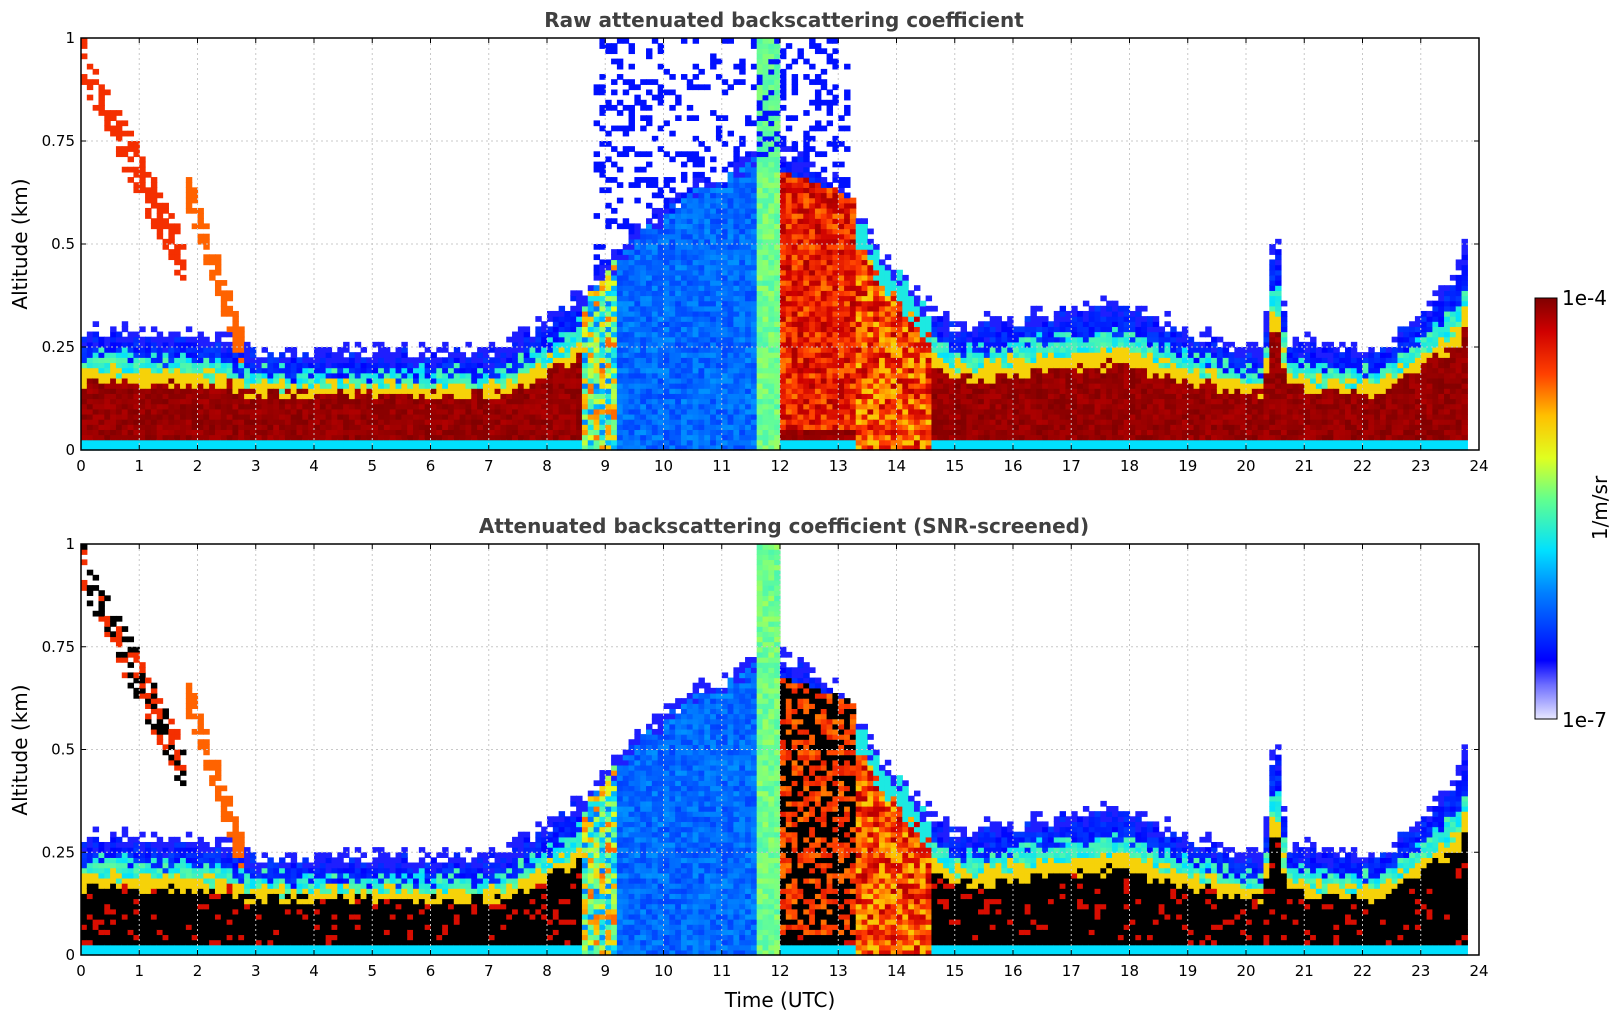 The image size is (1621, 1020). What do you see at coordinates (1584, 298) in the screenshot?
I see `colorbar-max-label: 1e-4` at bounding box center [1584, 298].